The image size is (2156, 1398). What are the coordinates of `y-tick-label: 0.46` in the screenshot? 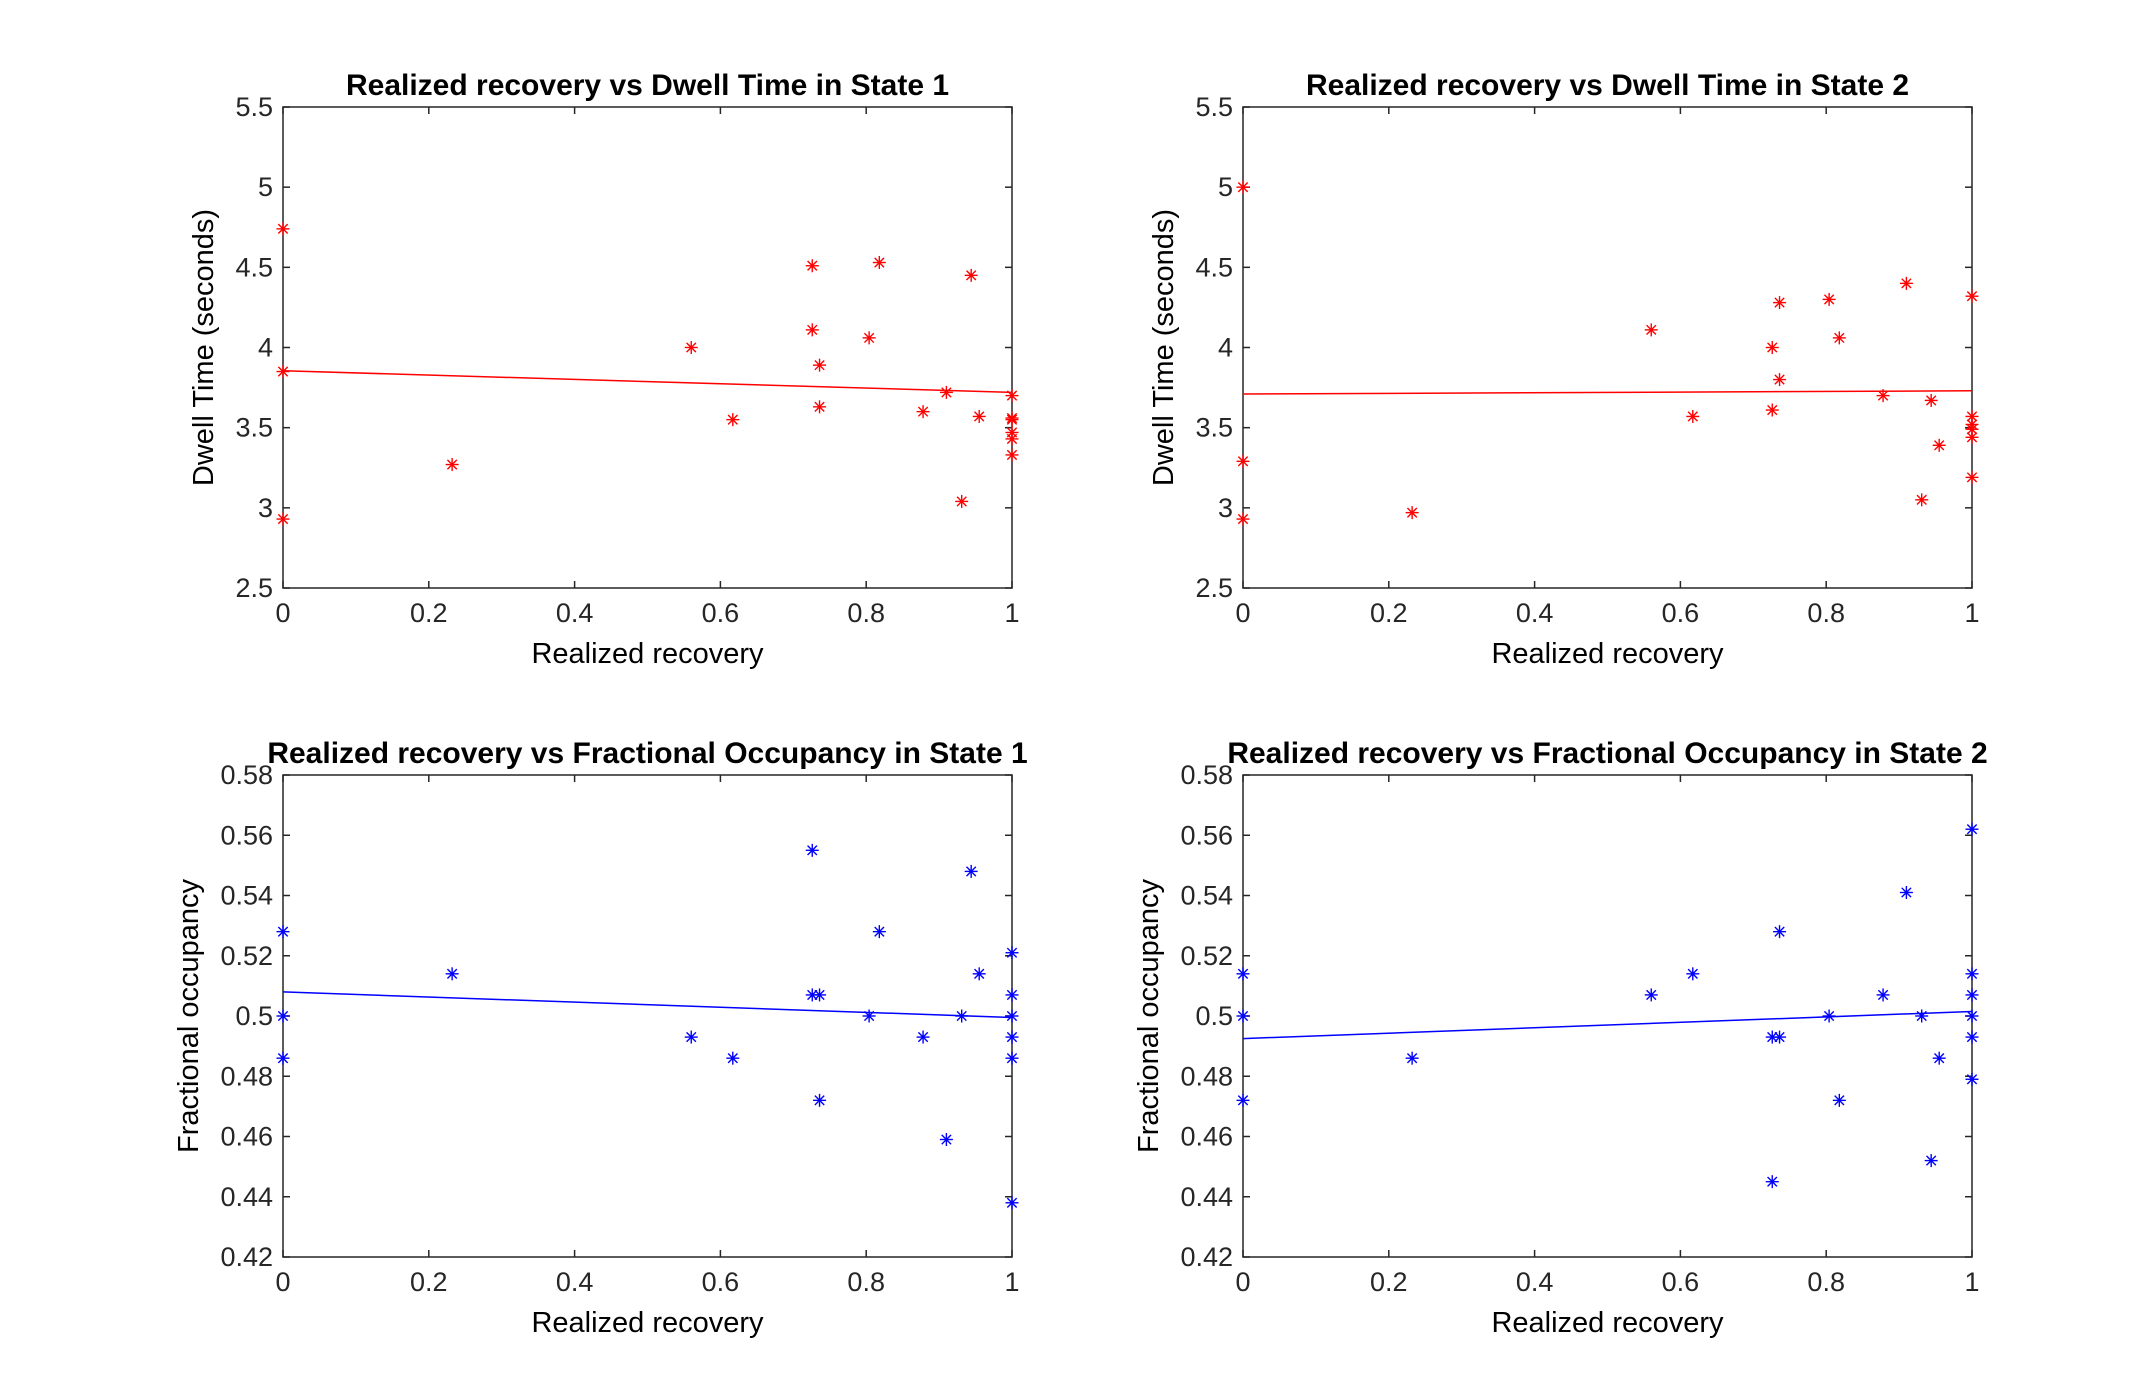 It's located at (246, 1137).